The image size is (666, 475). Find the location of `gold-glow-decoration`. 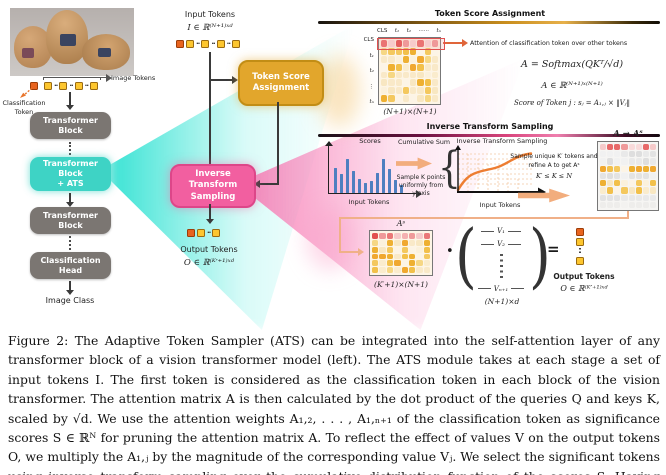

gold-glow-decoration is located at coordinates (339, 91).